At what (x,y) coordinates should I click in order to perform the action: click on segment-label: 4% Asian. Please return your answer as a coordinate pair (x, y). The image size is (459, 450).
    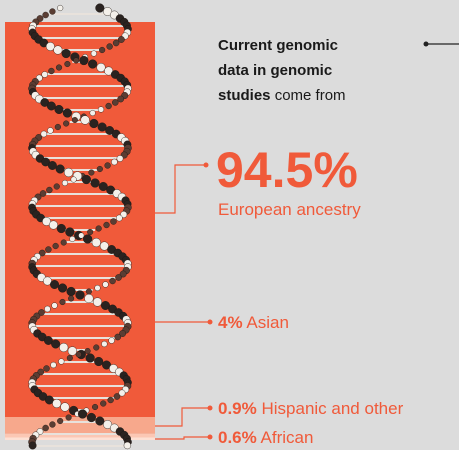
    Looking at the image, I should click on (253, 322).